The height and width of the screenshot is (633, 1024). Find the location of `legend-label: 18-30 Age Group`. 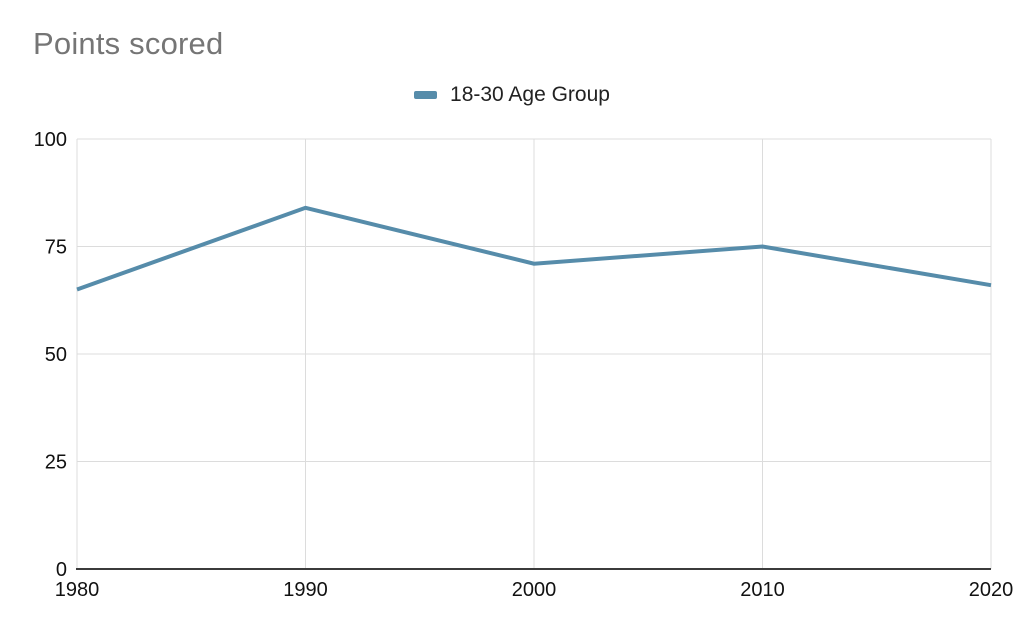

legend-label: 18-30 Age Group is located at coordinates (530, 94).